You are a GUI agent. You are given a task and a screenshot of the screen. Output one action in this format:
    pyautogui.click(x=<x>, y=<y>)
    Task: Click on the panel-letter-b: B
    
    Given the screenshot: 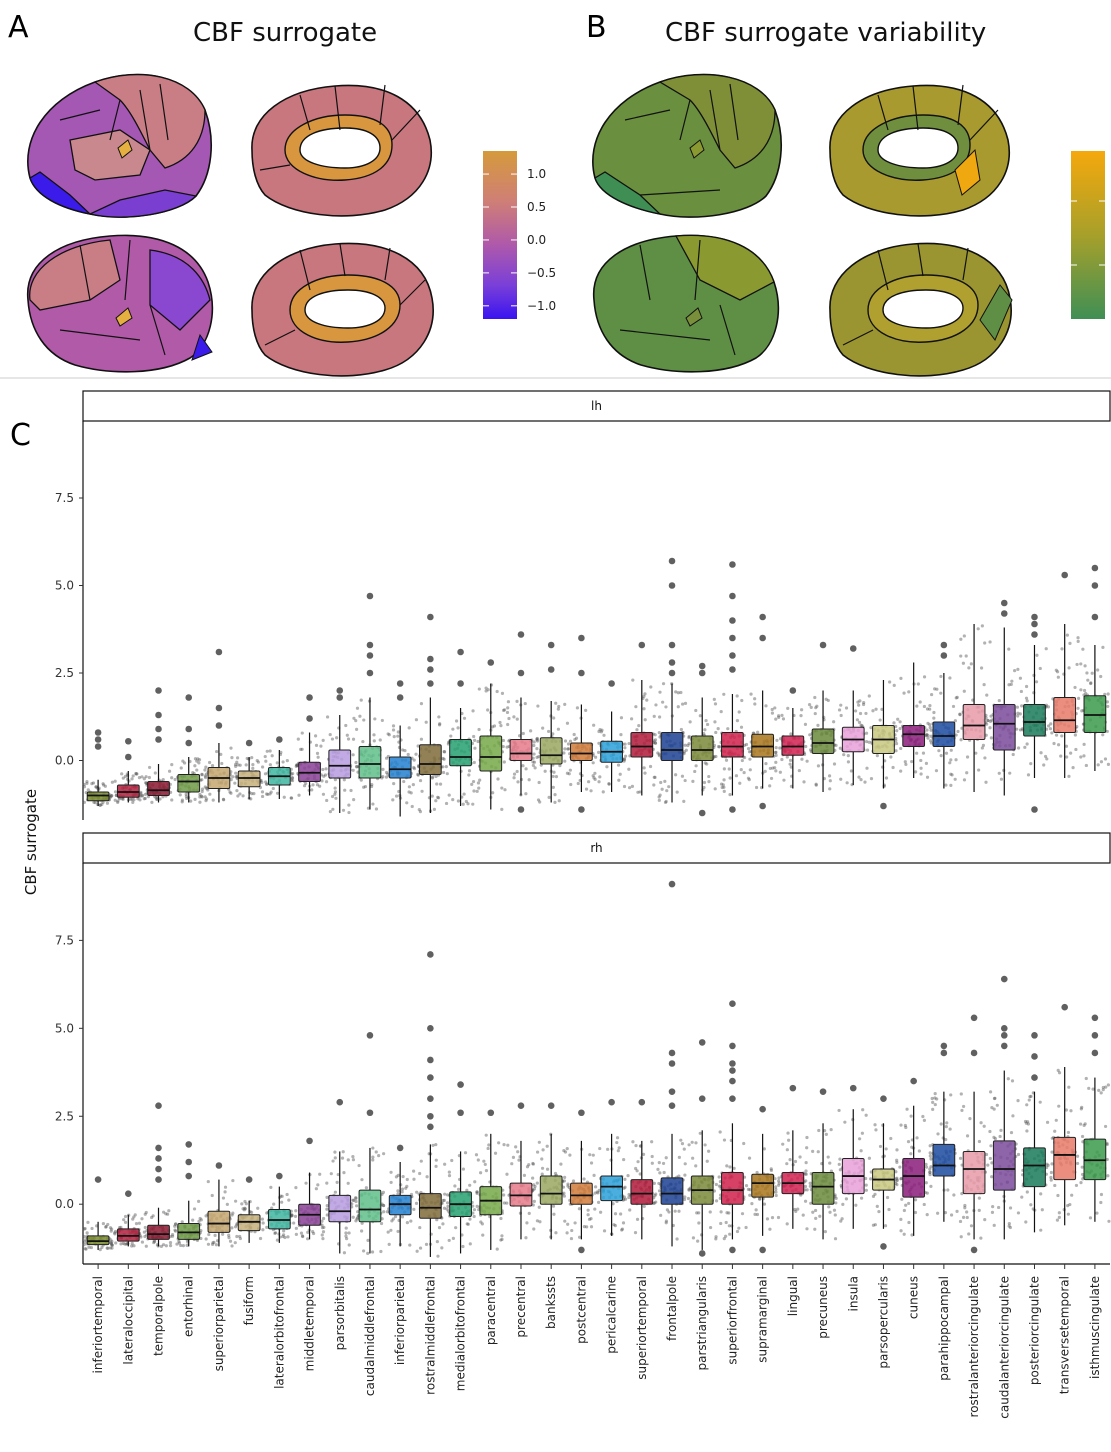 What is the action you would take?
    pyautogui.click(x=596, y=27)
    